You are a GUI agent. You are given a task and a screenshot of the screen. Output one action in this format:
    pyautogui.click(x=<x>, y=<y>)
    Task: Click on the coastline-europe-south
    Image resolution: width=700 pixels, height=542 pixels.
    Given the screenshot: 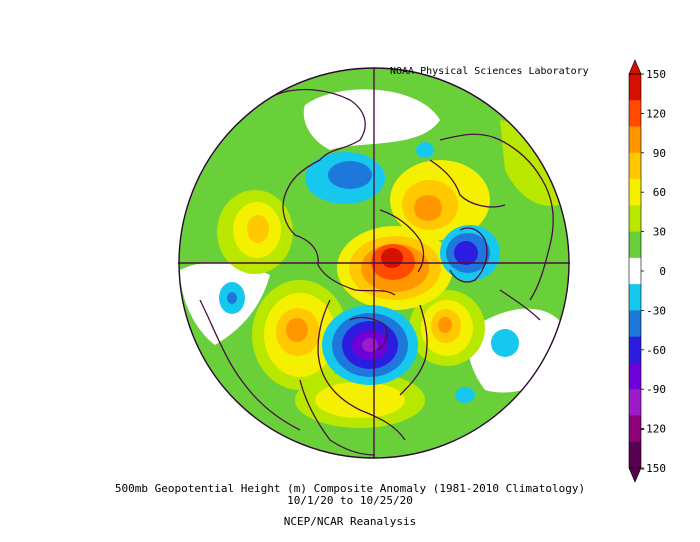 What is the action you would take?
    pyautogui.click(x=520, y=305)
    